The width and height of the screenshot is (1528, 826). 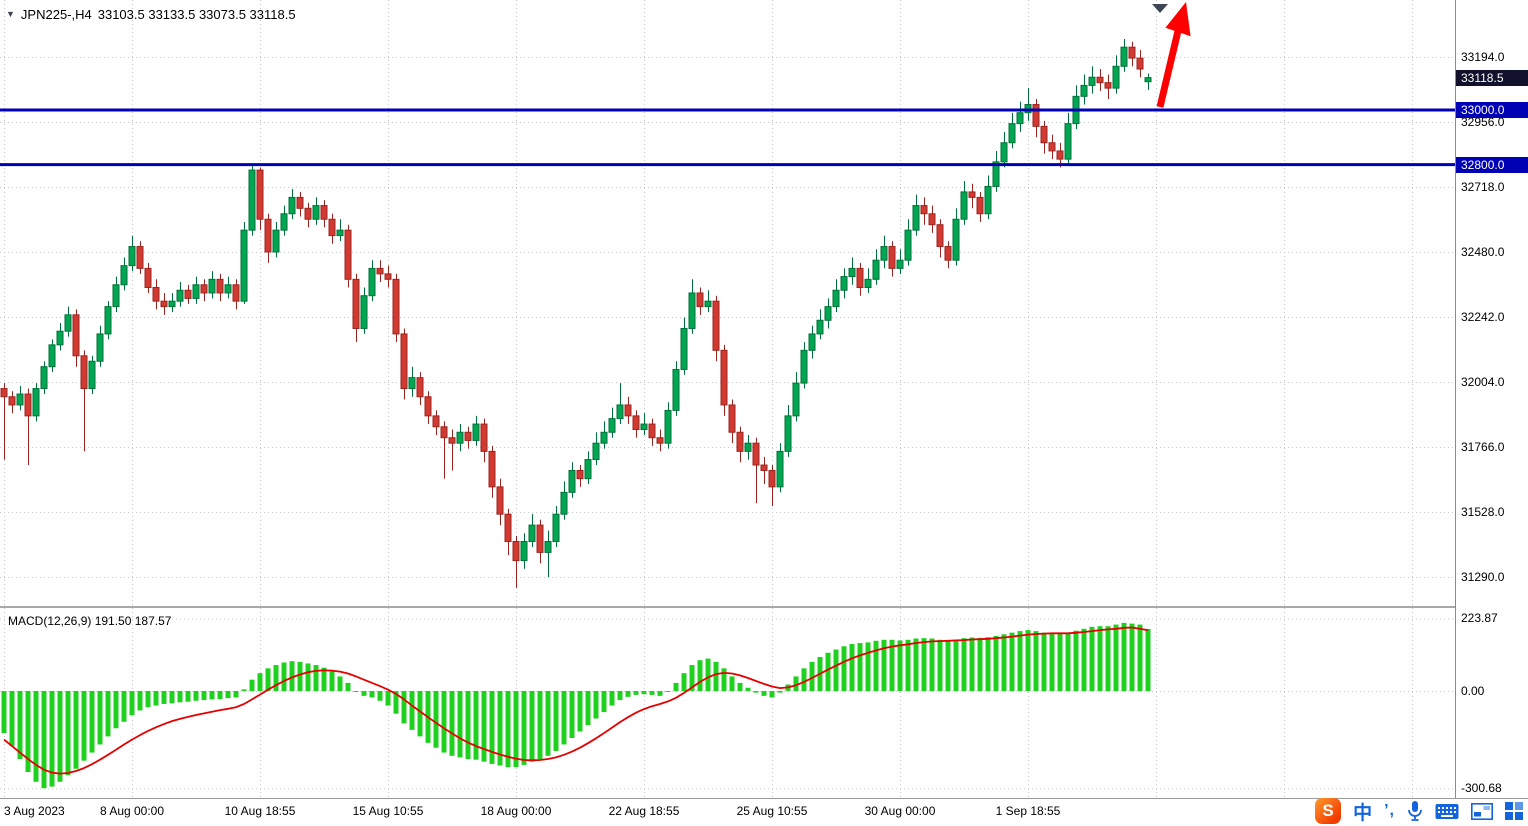 I want to click on macd-signal-line, so click(x=576, y=700).